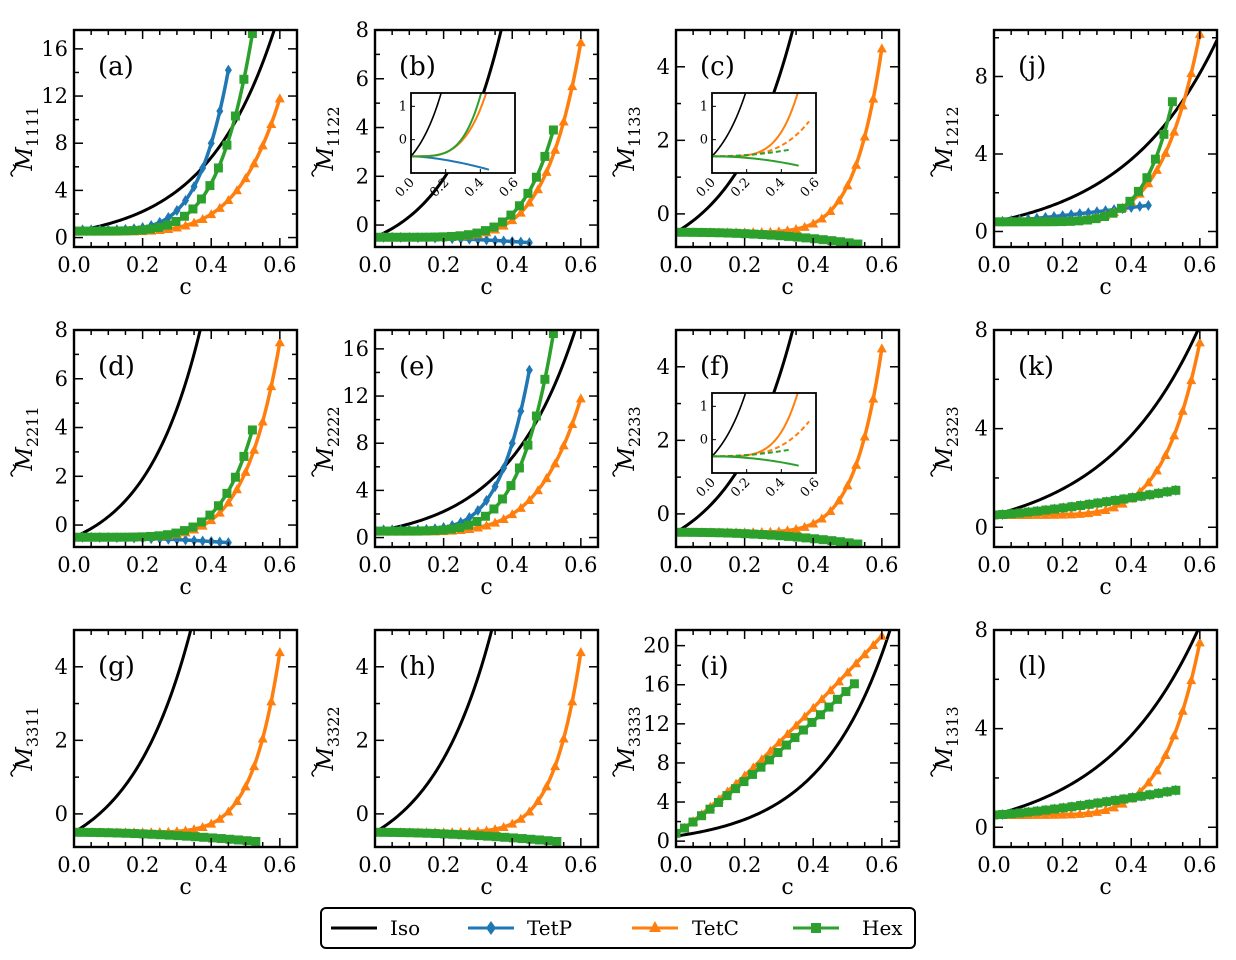 Image resolution: width=1236 pixels, height=960 pixels. I want to click on series-line-iso-b, so click(439, 134).